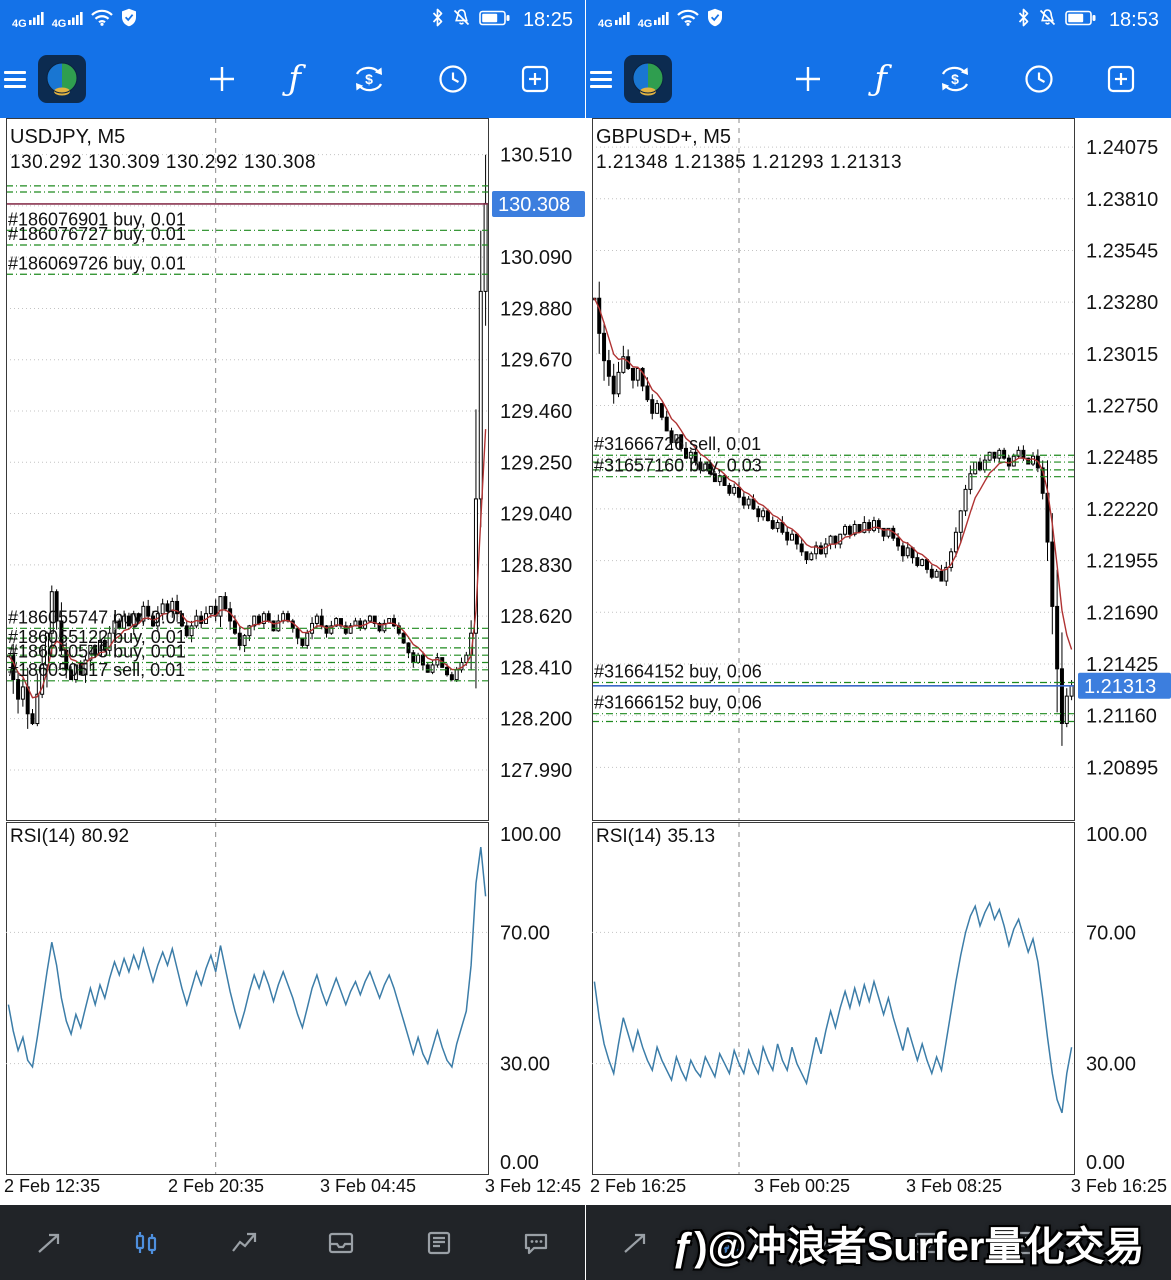 Image resolution: width=1171 pixels, height=1280 pixels. I want to click on sim2-indicator: 4G, so click(654, 20).